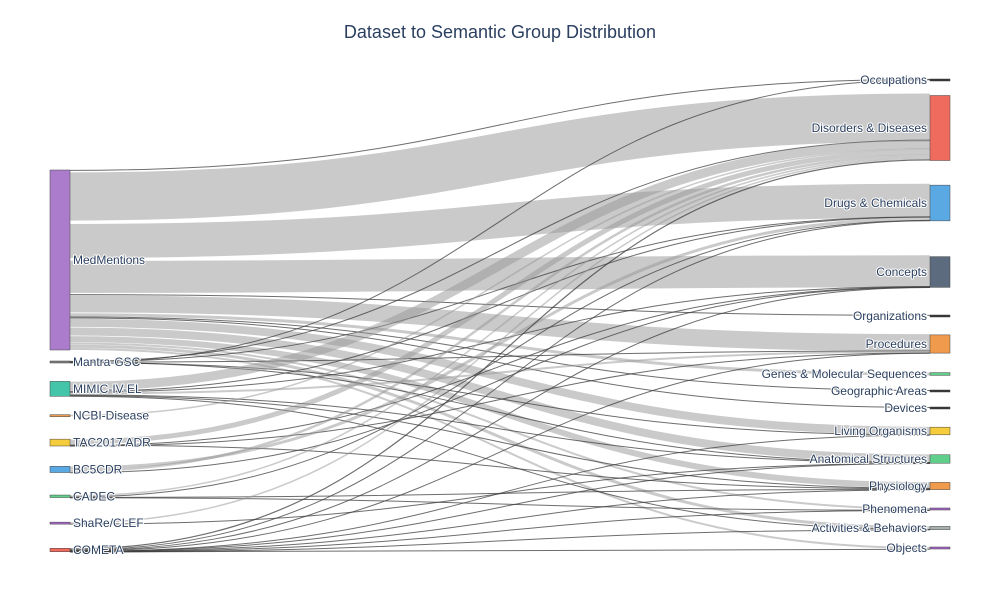 Image resolution: width=1000 pixels, height=600 pixels. What do you see at coordinates (940, 128) in the screenshot?
I see `node-target-disorders-diseases` at bounding box center [940, 128].